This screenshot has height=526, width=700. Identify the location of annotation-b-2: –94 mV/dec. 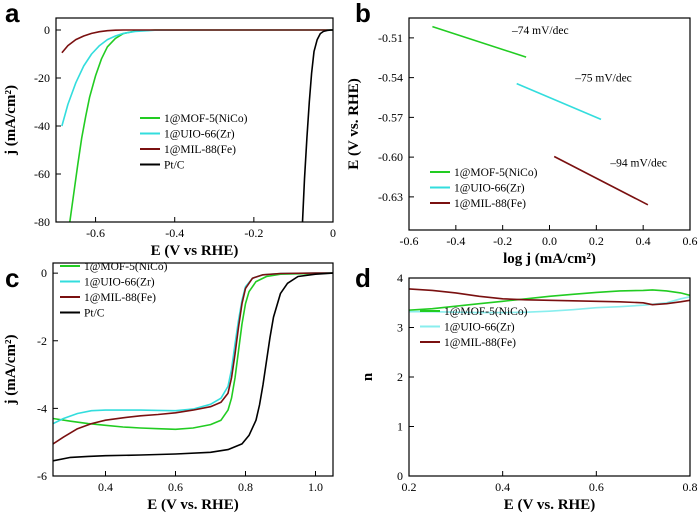
(638, 163).